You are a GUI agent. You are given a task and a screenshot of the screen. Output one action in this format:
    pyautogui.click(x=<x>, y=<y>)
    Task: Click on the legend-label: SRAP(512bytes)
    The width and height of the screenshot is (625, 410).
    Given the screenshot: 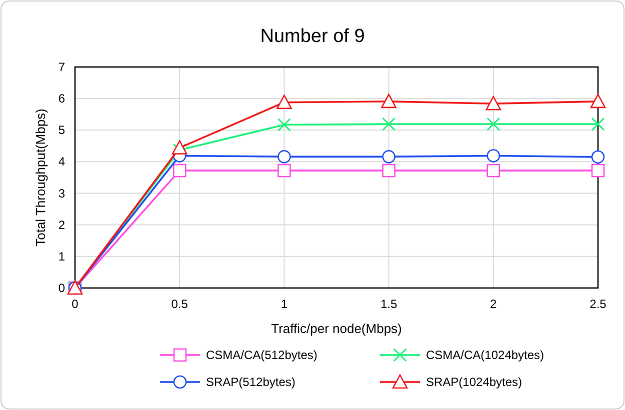 What is the action you would take?
    pyautogui.click(x=251, y=382)
    